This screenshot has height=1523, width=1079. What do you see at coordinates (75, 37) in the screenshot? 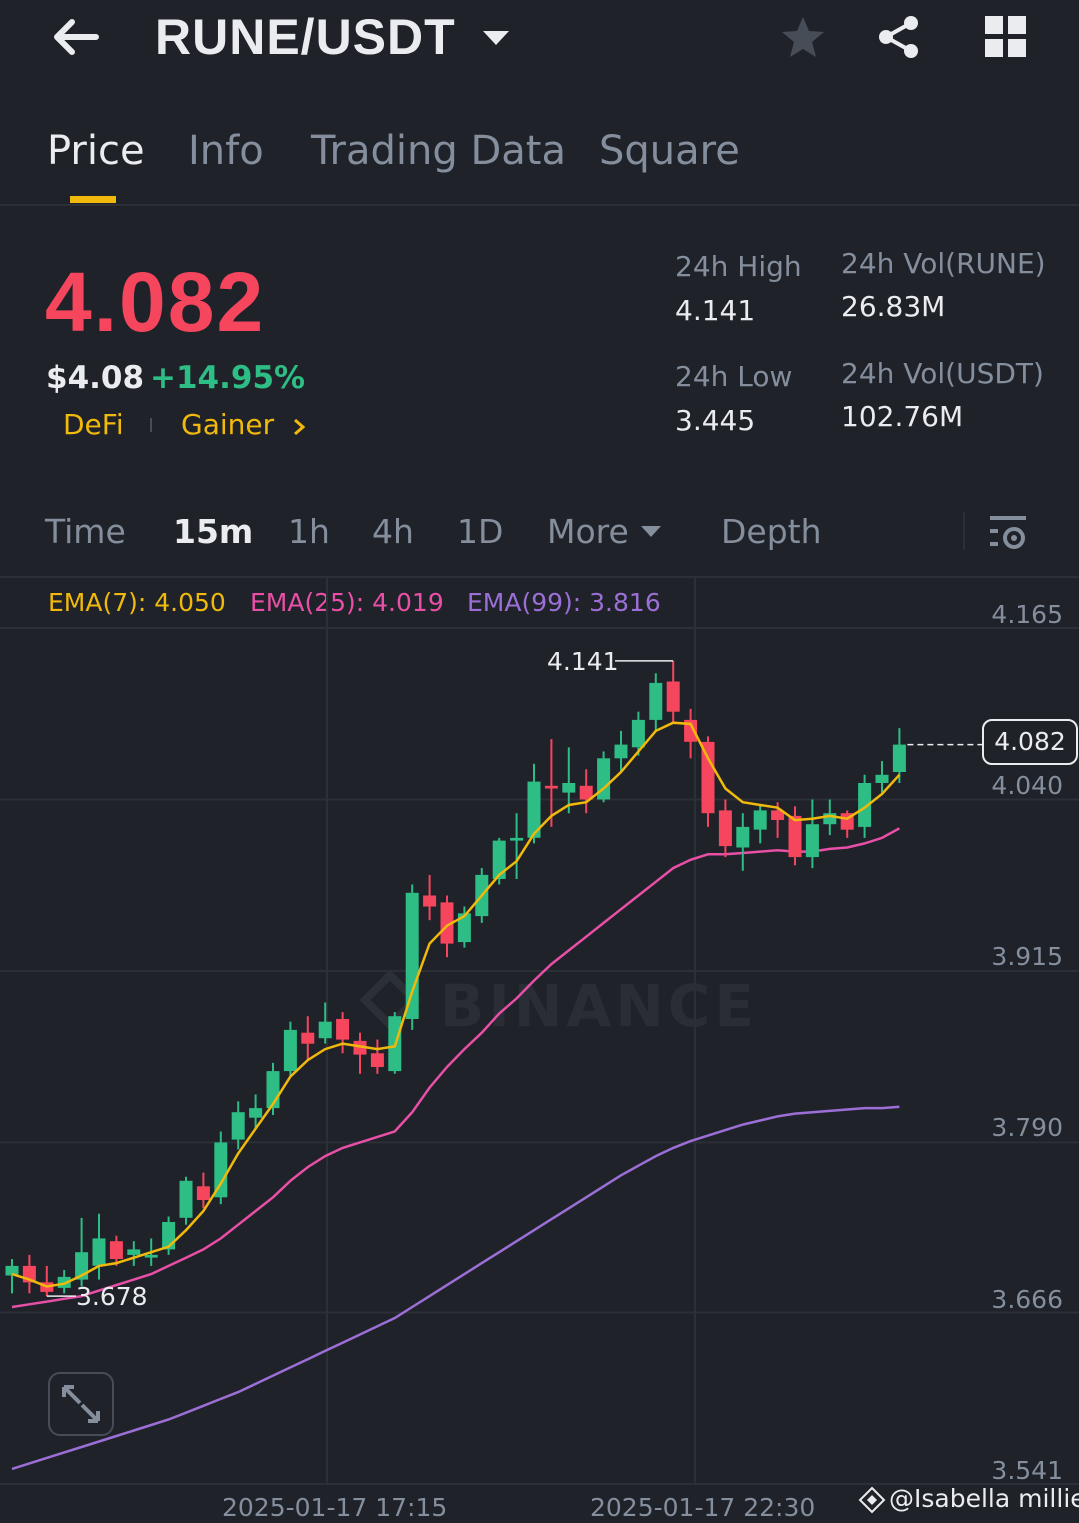
I see `back-arrow-icon` at bounding box center [75, 37].